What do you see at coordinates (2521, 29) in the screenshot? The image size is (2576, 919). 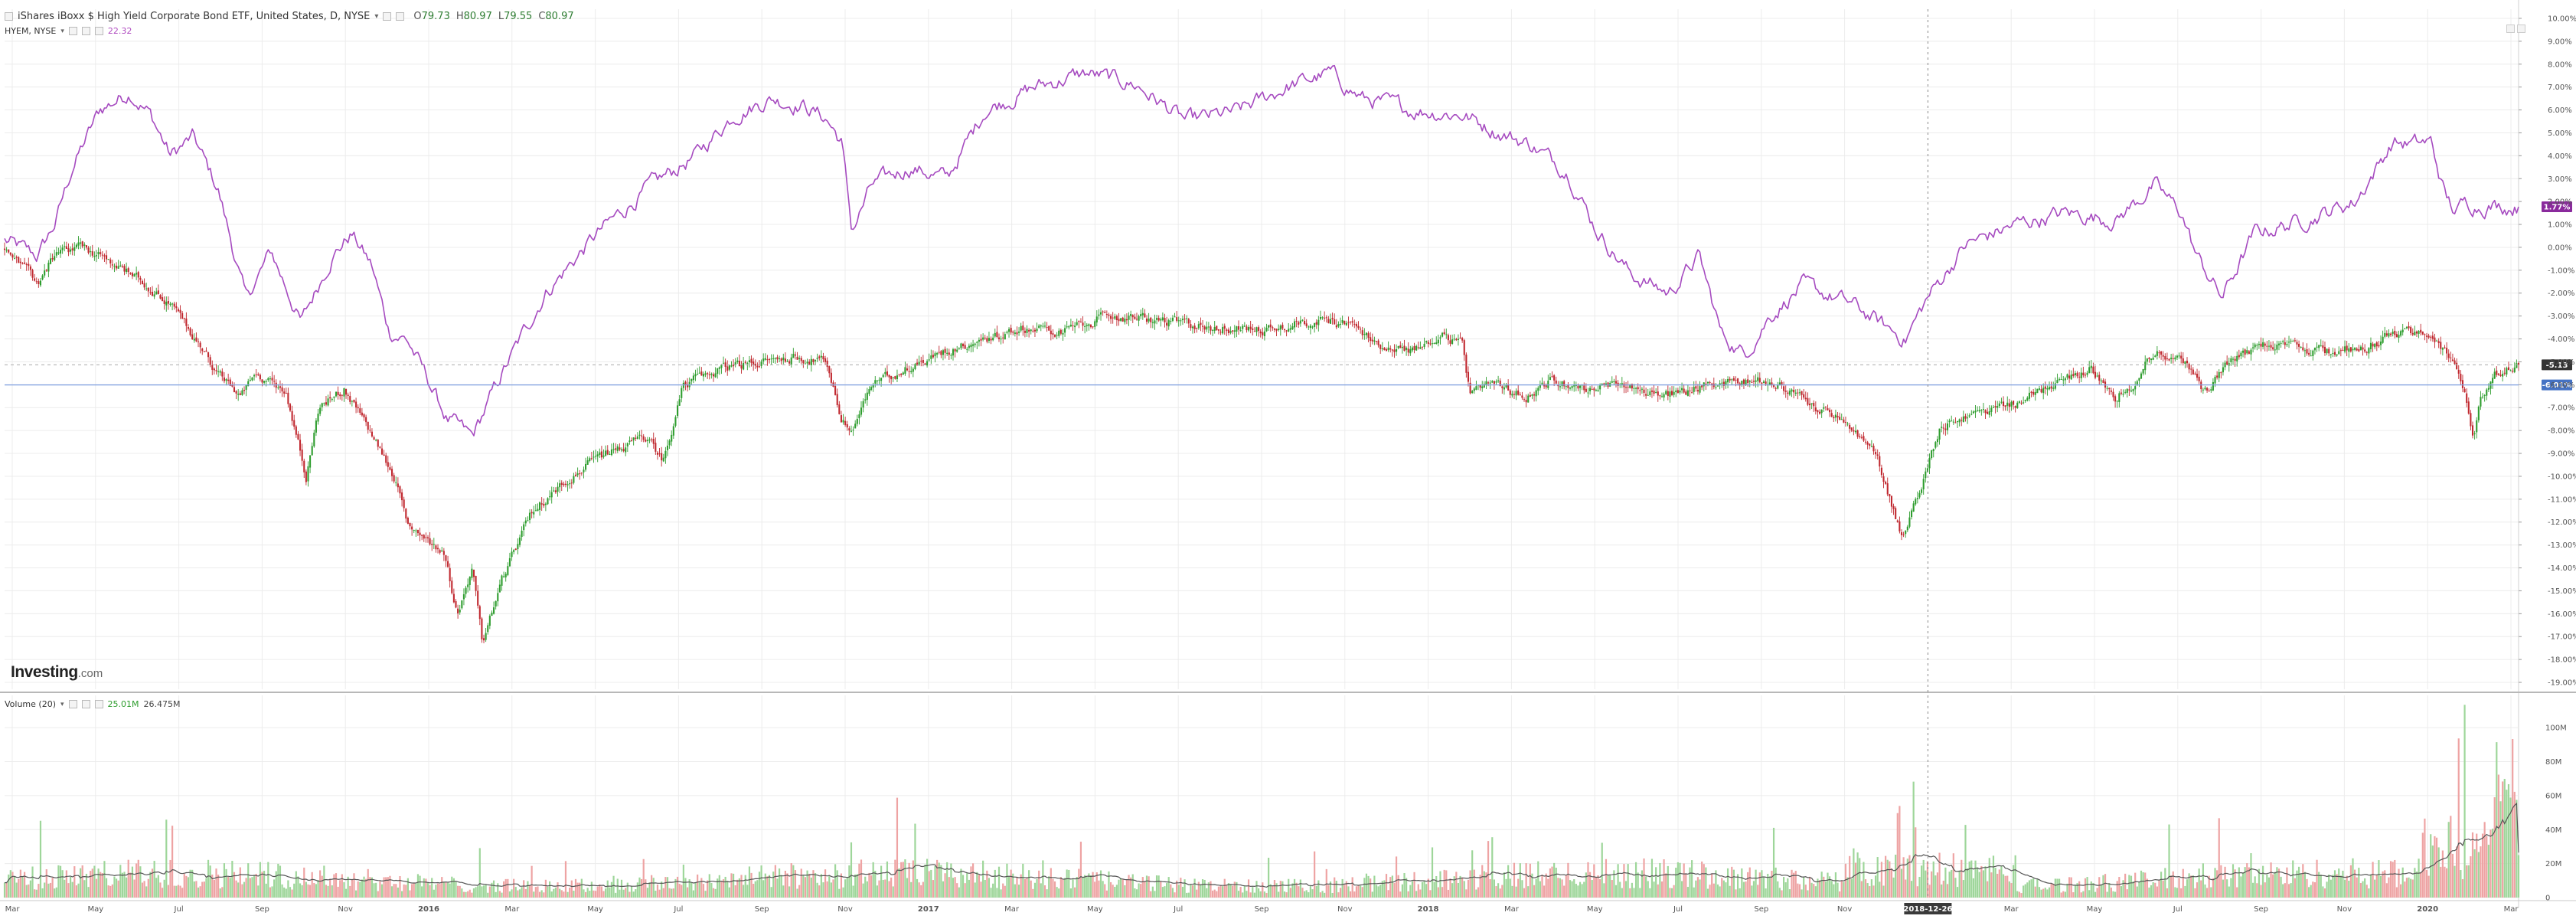 I see `close-pane-button` at bounding box center [2521, 29].